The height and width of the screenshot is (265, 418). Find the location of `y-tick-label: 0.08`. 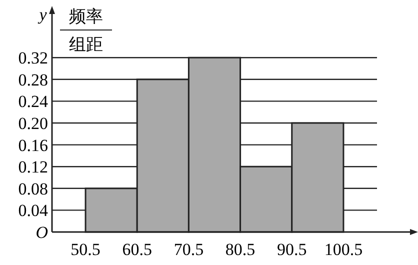

y-tick-label: 0.08 is located at coordinates (33, 188).